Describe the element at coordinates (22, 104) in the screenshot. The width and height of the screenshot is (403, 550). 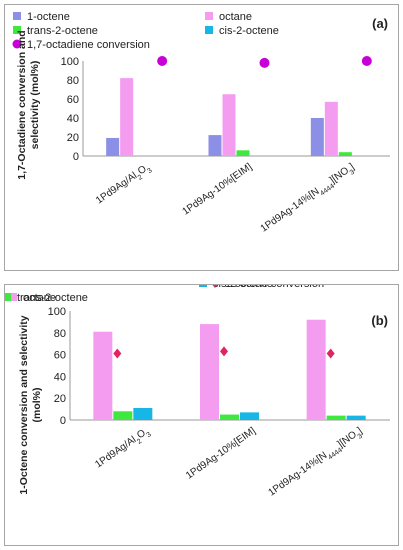
I see `chart-a-y-axis-label-line: 1,7-Octadiene conversion and` at that location.